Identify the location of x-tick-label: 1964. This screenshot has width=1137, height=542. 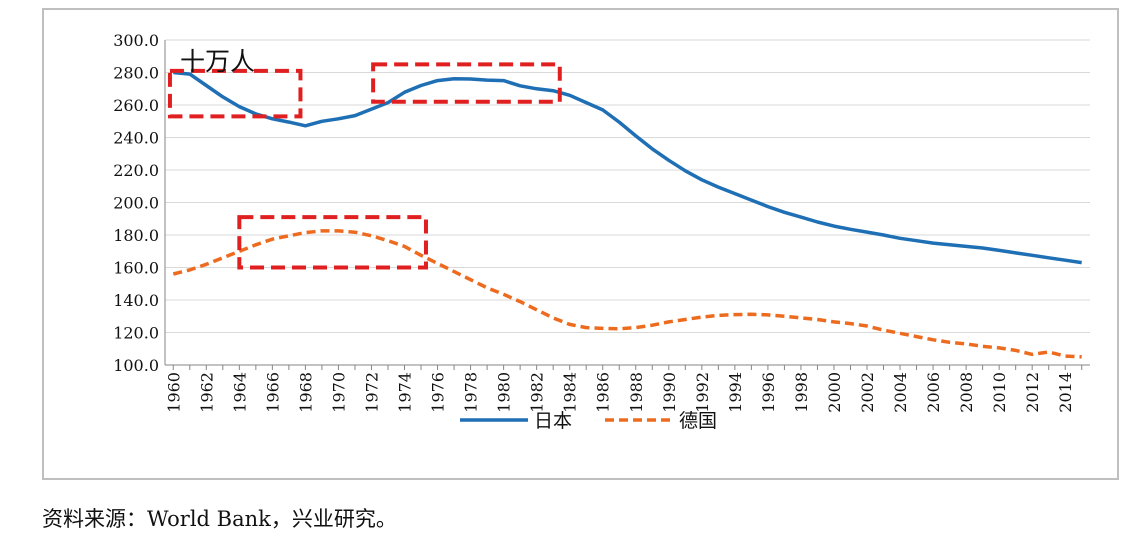
(239, 392).